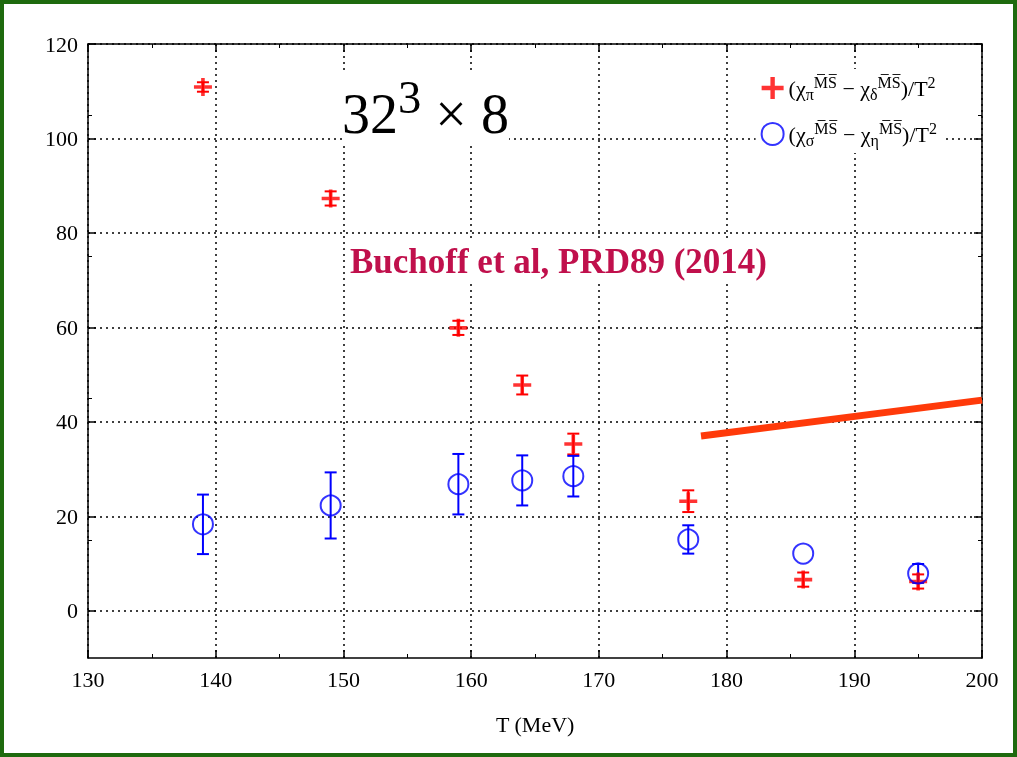 This screenshot has height=757, width=1017. I want to click on x-tick-label: 160, so click(471, 679).